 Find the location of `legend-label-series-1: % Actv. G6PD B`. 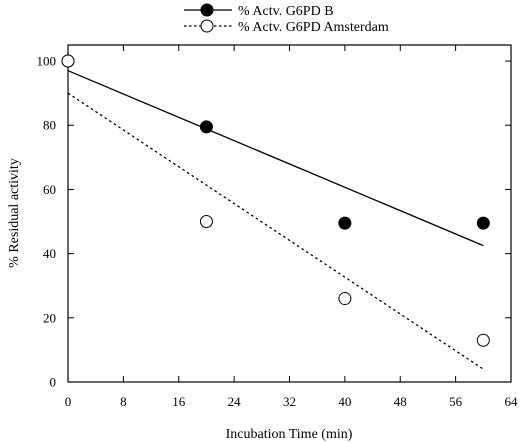

legend-label-series-1: % Actv. G6PD B is located at coordinates (286, 11).